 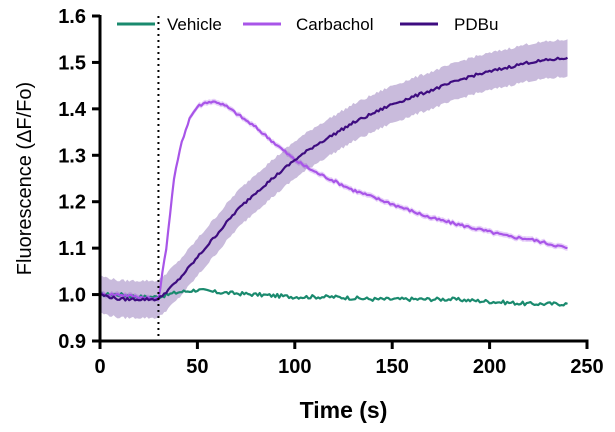 I want to click on x-tick-label: 50, so click(x=197, y=367).